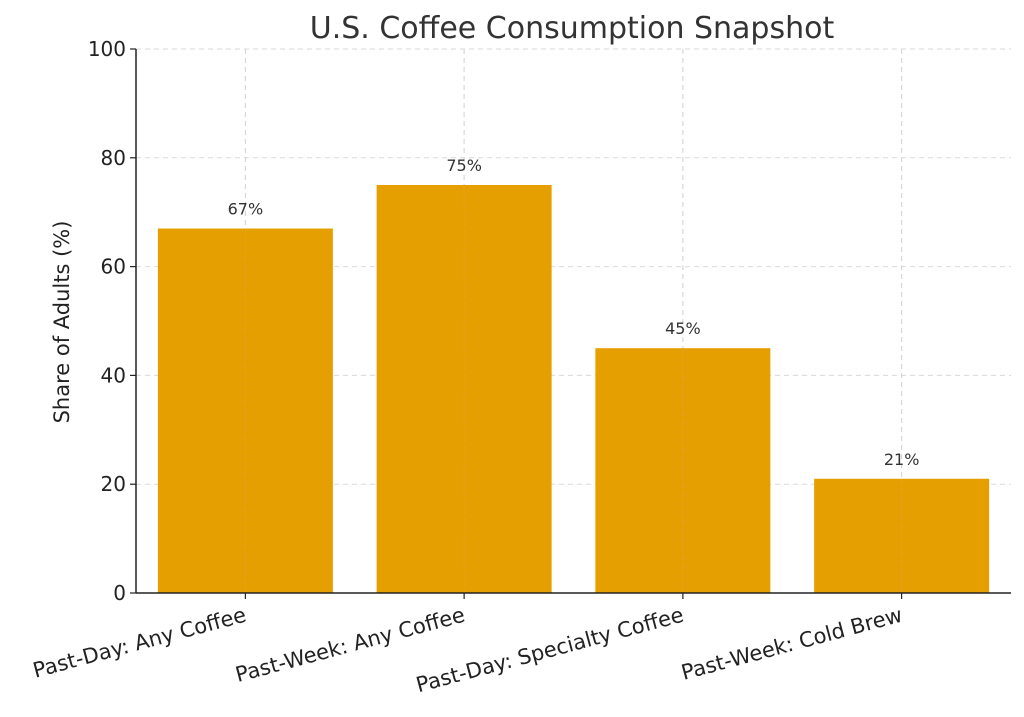  What do you see at coordinates (62, 322) in the screenshot?
I see `y-axis-label: Share of Adults (%)` at bounding box center [62, 322].